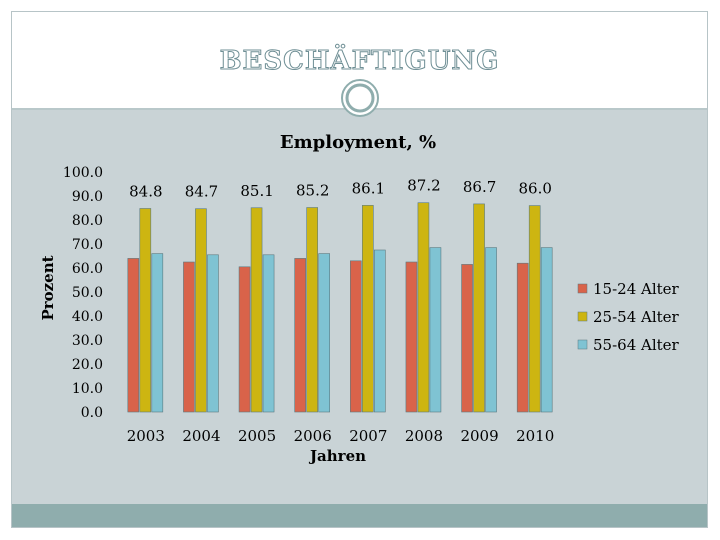  What do you see at coordinates (479, 308) in the screenshot?
I see `bar-25-54-2009` at bounding box center [479, 308].